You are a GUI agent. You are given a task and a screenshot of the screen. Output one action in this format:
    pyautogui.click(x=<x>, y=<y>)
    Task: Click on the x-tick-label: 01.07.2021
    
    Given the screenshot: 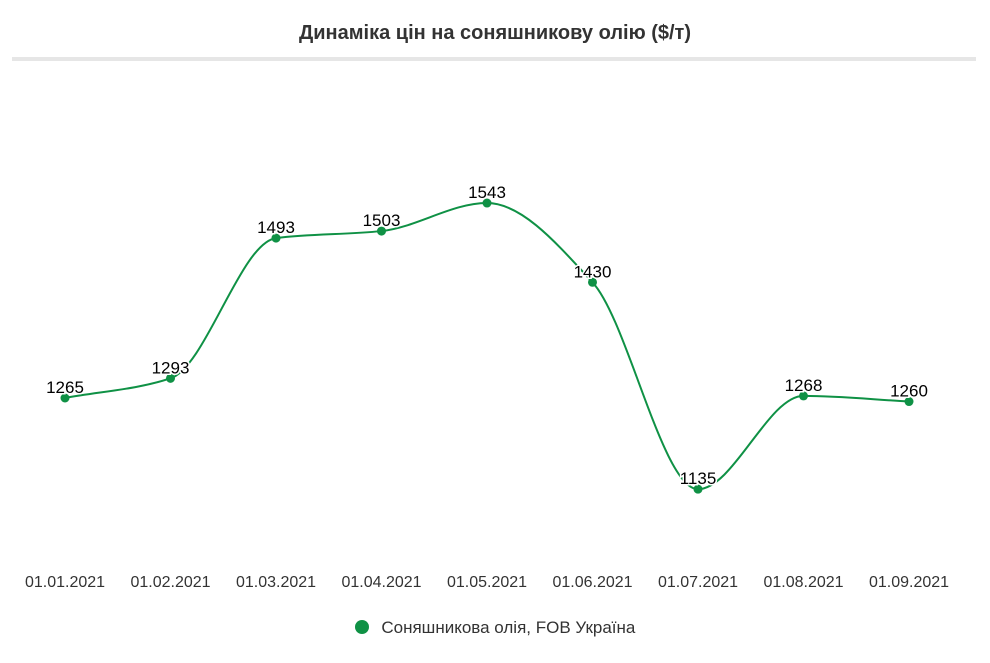 What is the action you would take?
    pyautogui.click(x=698, y=582)
    